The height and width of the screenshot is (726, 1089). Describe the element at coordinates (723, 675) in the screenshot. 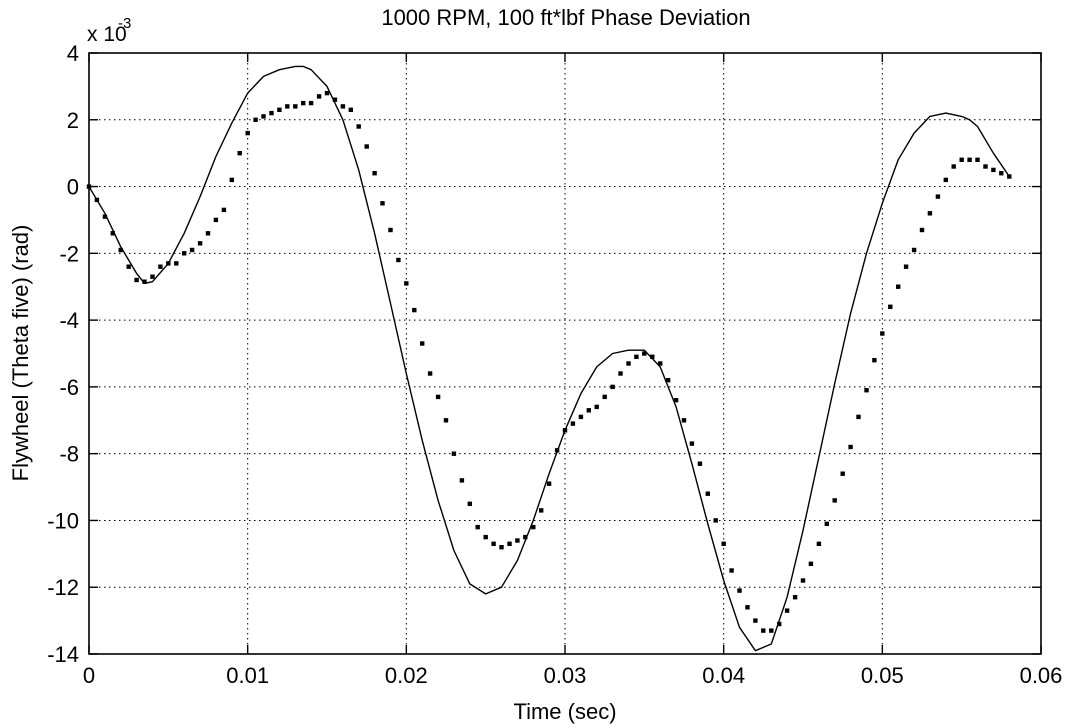

I see `x-tick-label: 0.04` at that location.